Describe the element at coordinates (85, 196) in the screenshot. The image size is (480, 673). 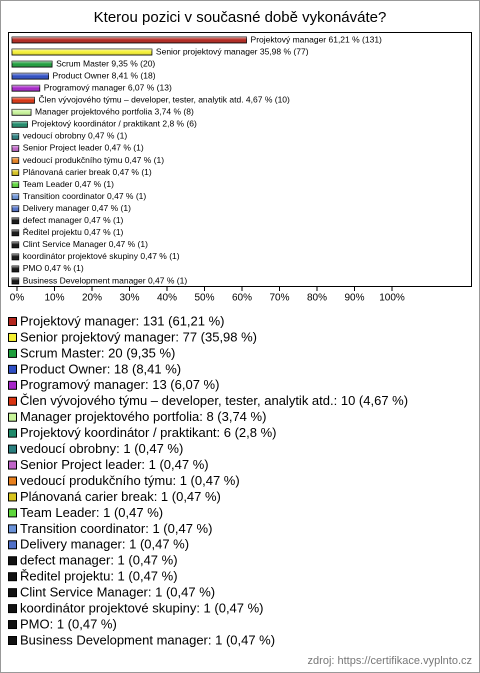
I see `bar-label: Transition coordinator 0,47 % (1)` at that location.